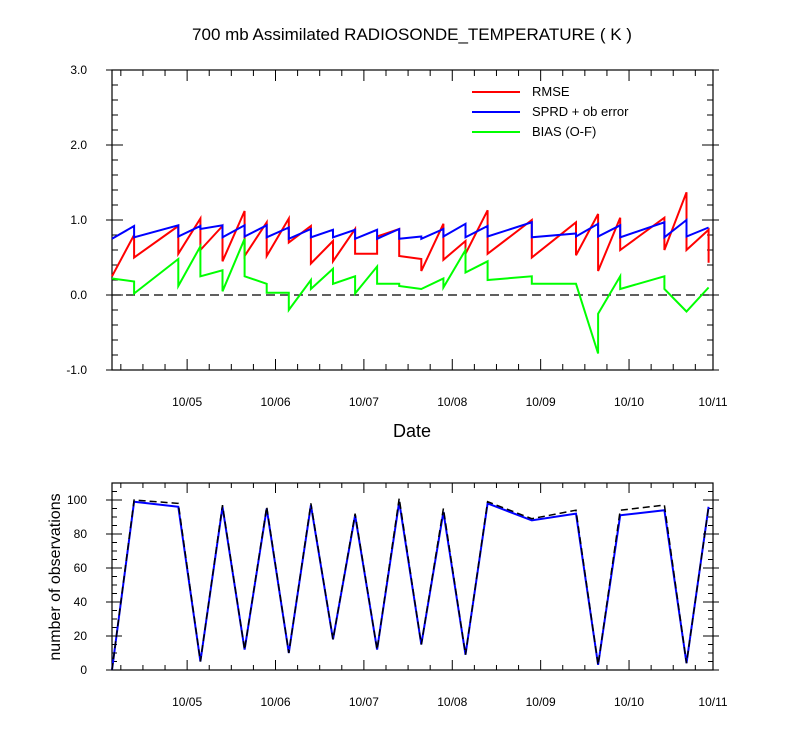 The height and width of the screenshot is (750, 800). What do you see at coordinates (580, 111) in the screenshot?
I see `legend-label-1: SPRD + ob error` at bounding box center [580, 111].